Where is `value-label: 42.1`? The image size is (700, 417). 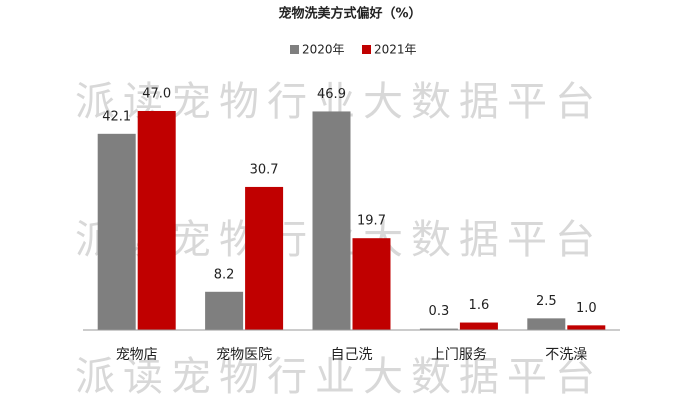
value-label: 42.1 is located at coordinates (116, 116).